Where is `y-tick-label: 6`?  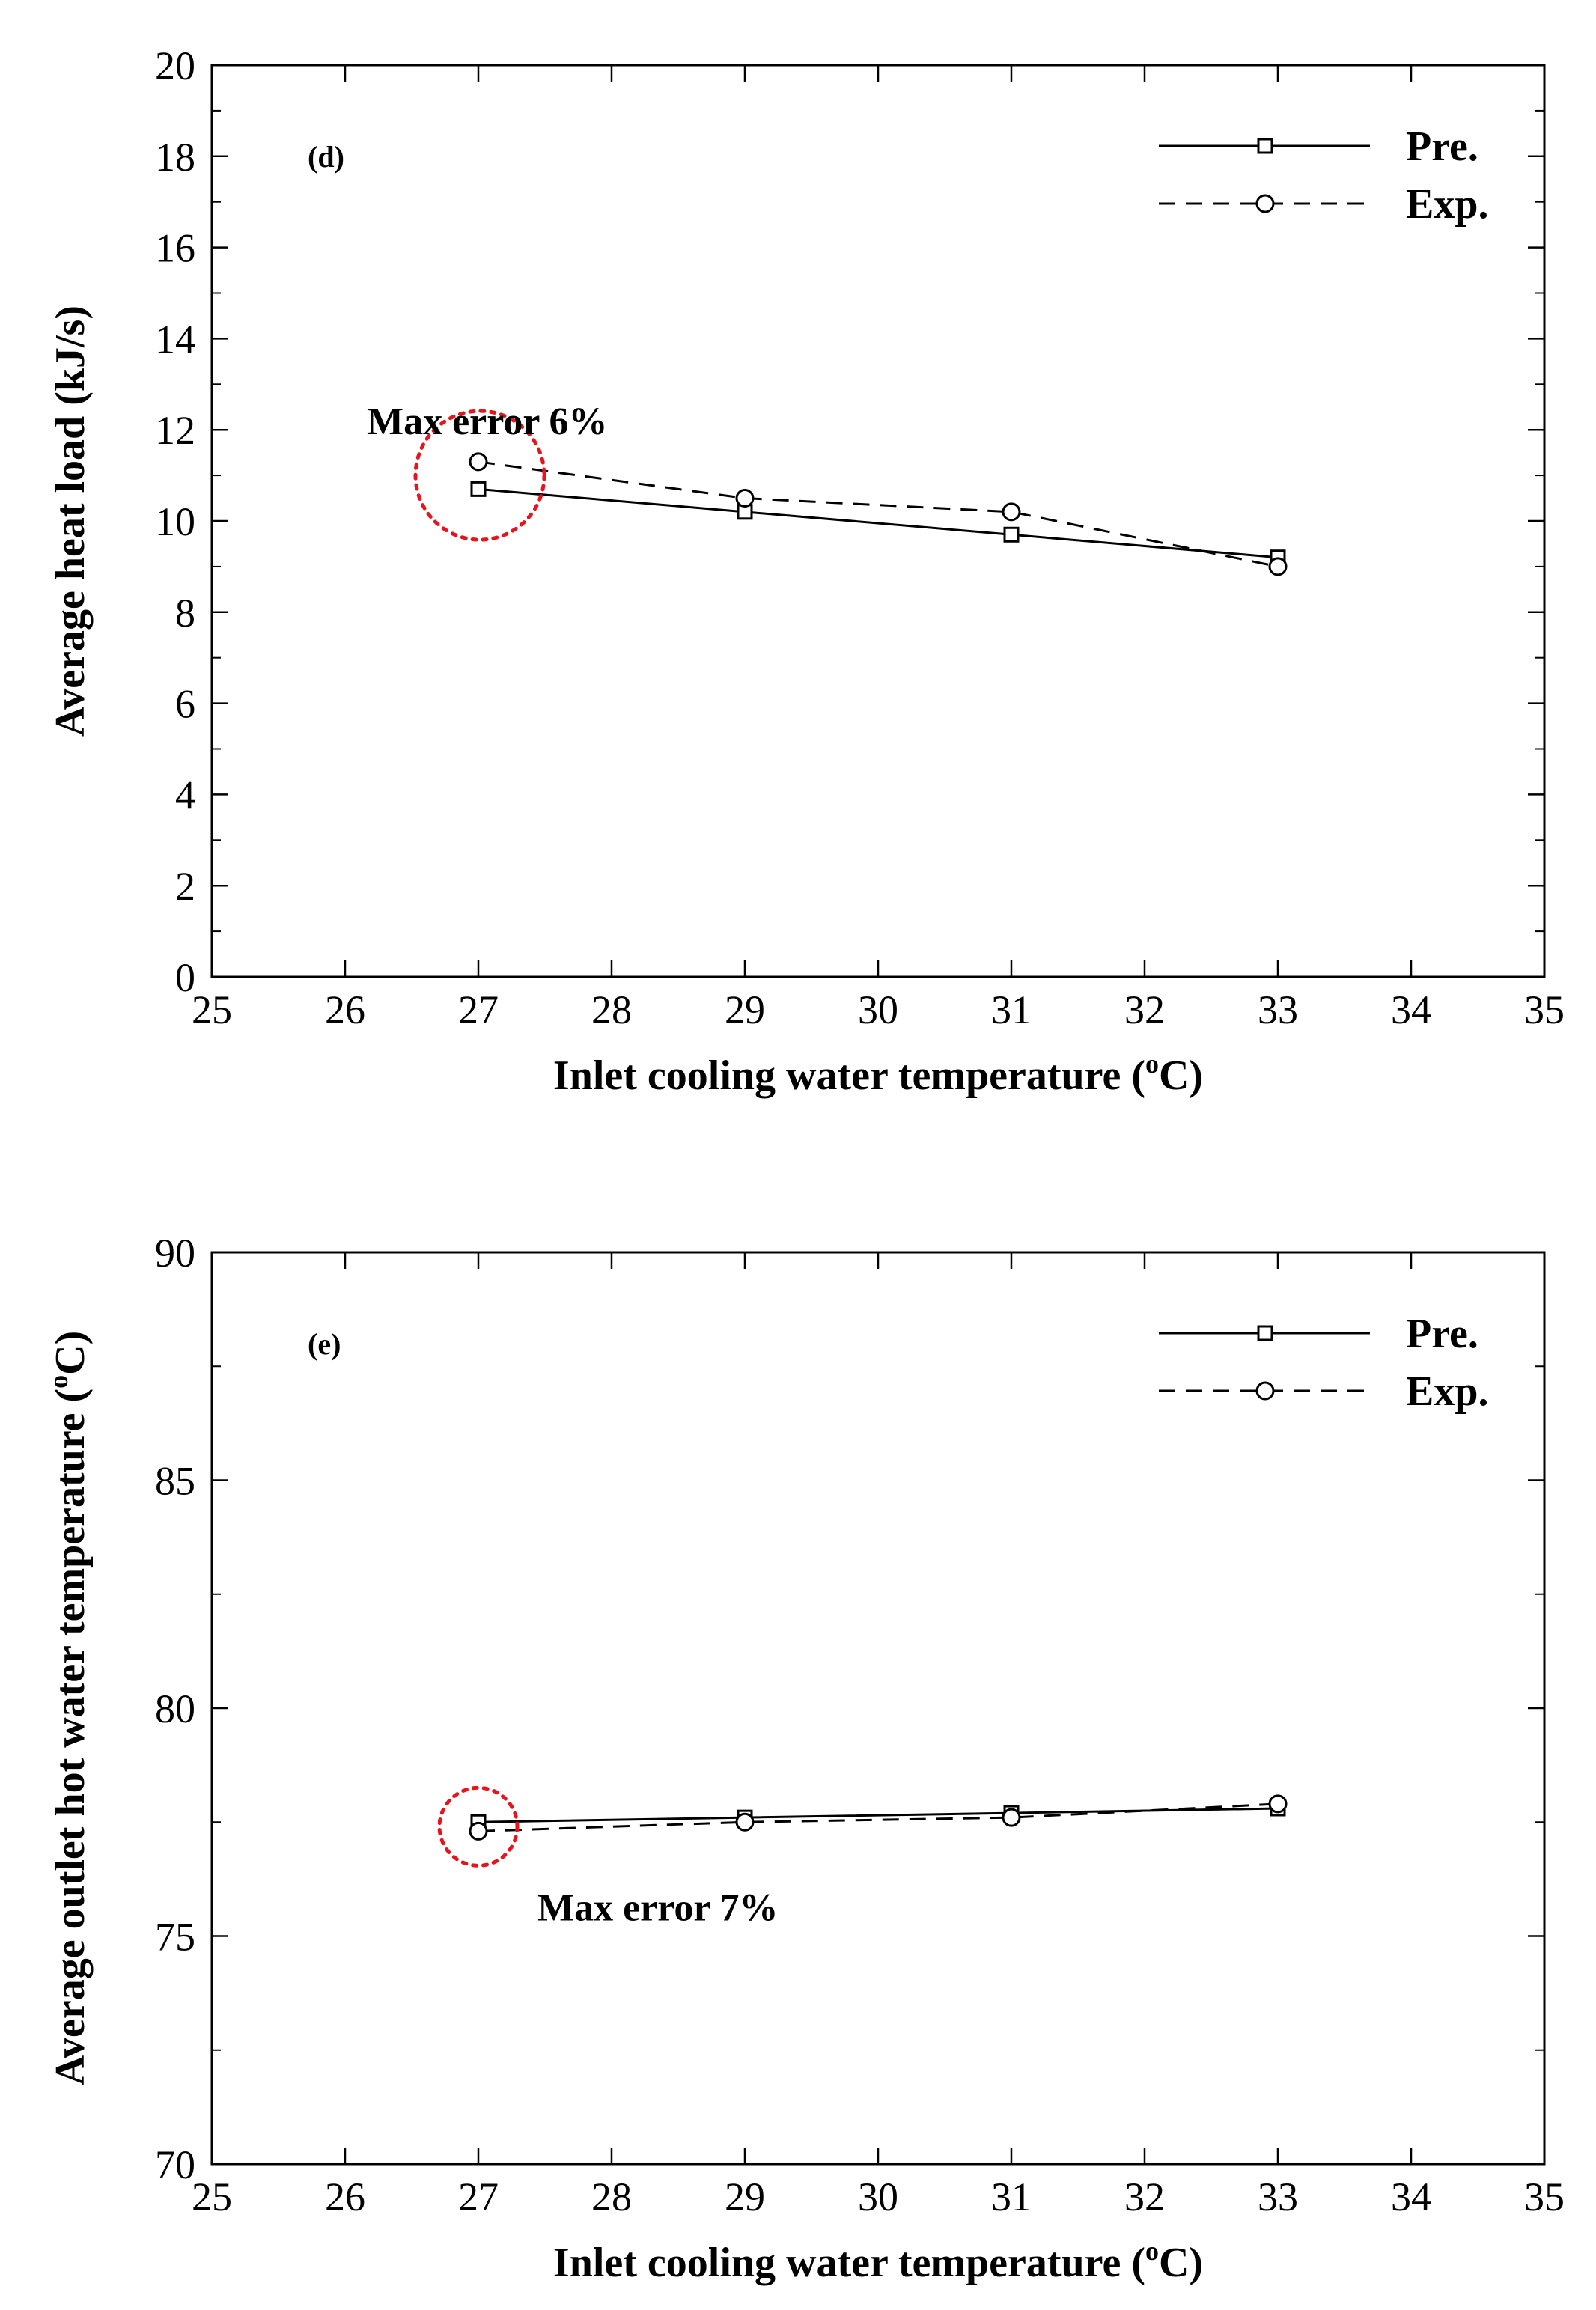 y-tick-label: 6 is located at coordinates (185, 704).